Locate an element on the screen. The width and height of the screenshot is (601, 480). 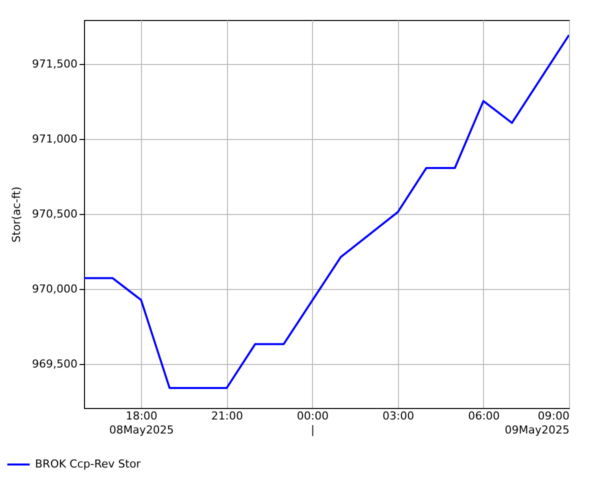
y-tick-label: 971,000 is located at coordinates (55, 139).